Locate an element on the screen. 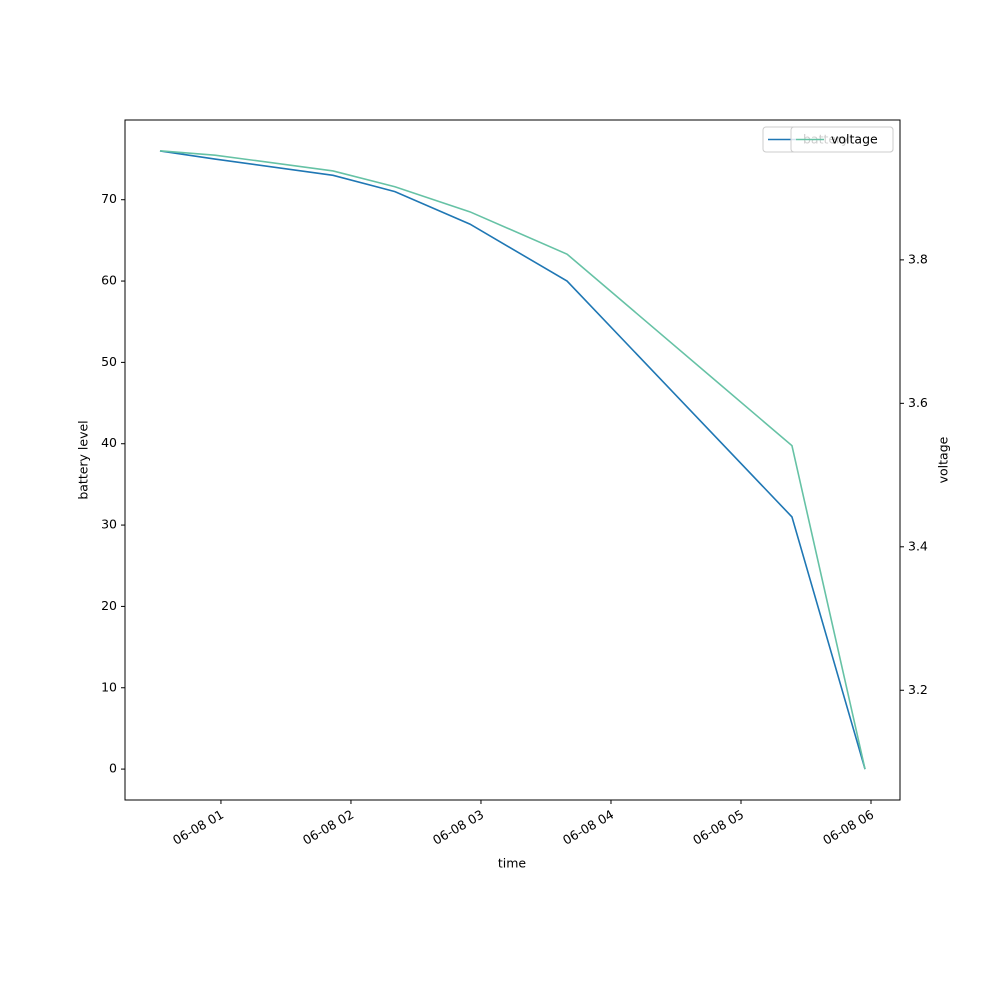 This screenshot has width=1000, height=1000. y-tick-label: 60 is located at coordinates (109, 280).